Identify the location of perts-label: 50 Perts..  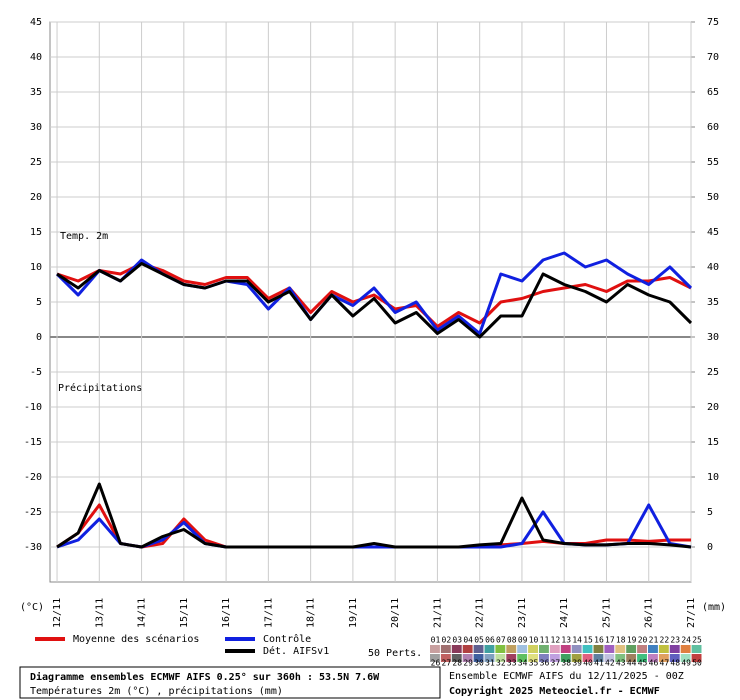
(395, 653).